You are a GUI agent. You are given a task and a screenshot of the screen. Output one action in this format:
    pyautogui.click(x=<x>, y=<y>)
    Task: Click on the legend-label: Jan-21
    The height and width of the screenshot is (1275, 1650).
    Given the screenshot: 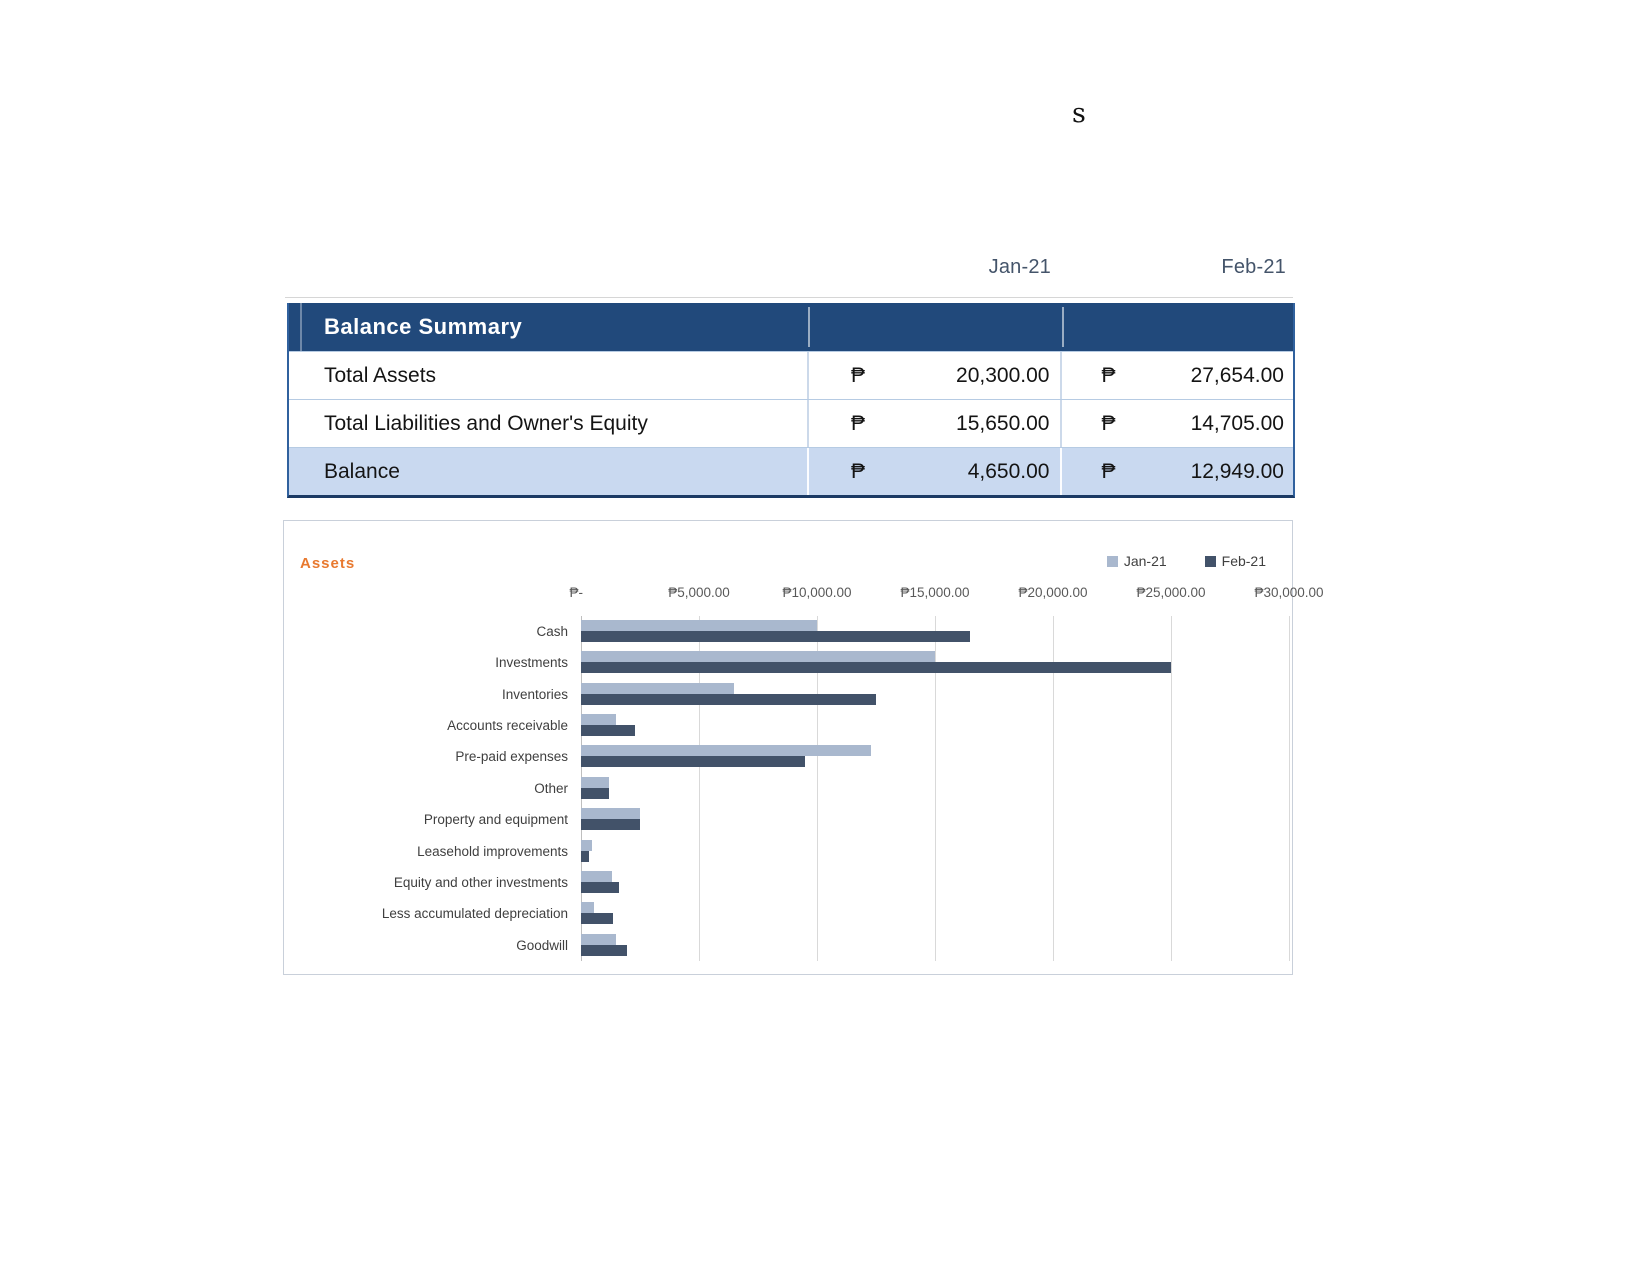 What is the action you would take?
    pyautogui.click(x=1145, y=561)
    